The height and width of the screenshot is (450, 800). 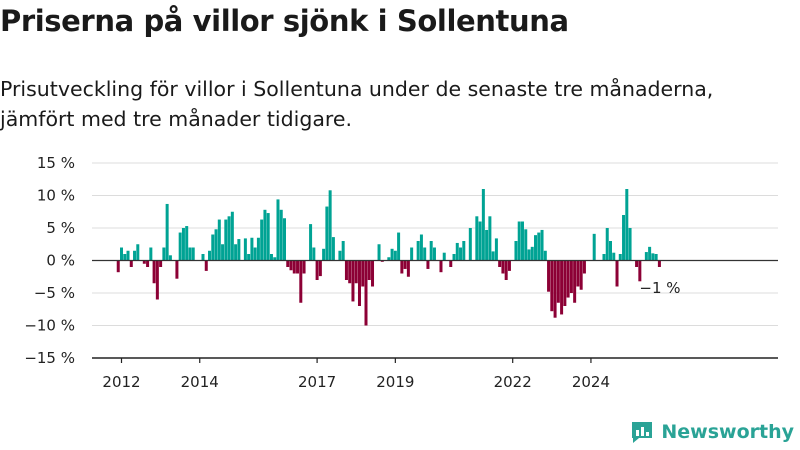 I want to click on y-tick-label: 0 %, so click(x=60, y=261).